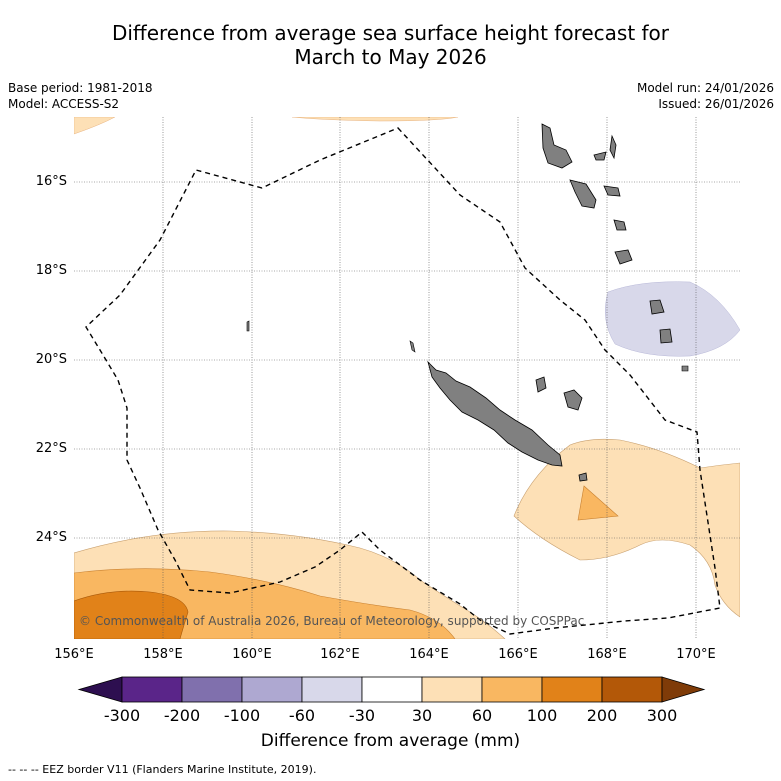 Image resolution: width=781 pixels, height=781 pixels. Describe the element at coordinates (51, 537) in the screenshot. I see `lat-label-24s: 24°S` at that location.